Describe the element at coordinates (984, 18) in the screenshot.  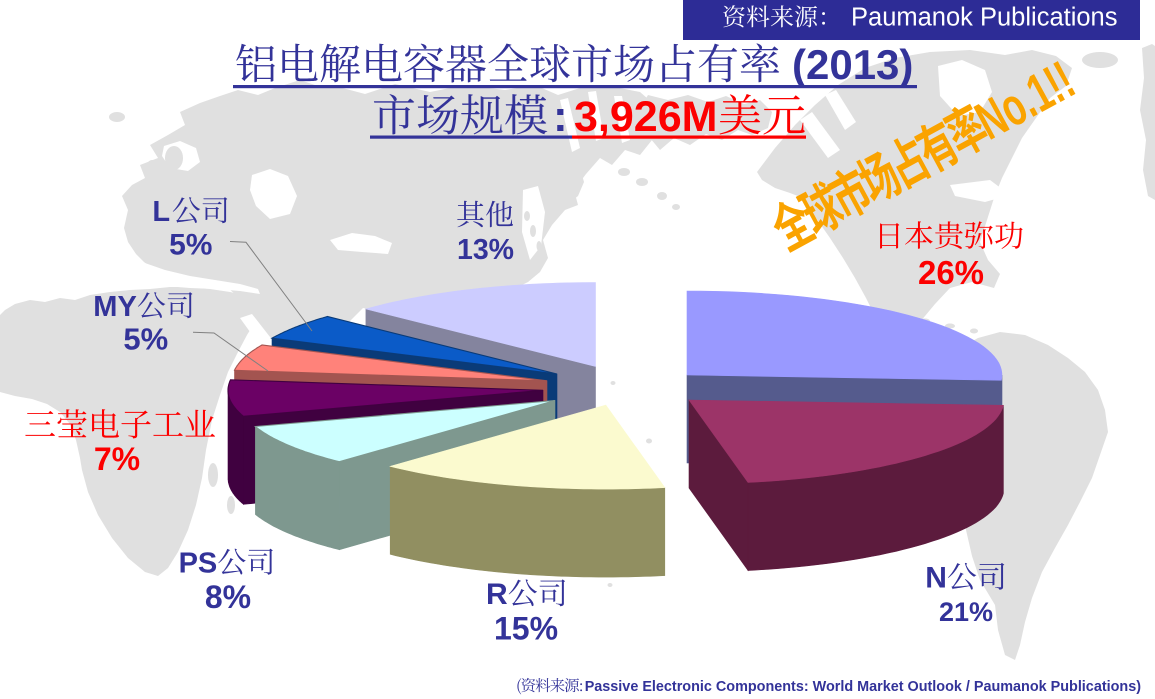
I see `svg-text: Paumanok Publications` at that location.